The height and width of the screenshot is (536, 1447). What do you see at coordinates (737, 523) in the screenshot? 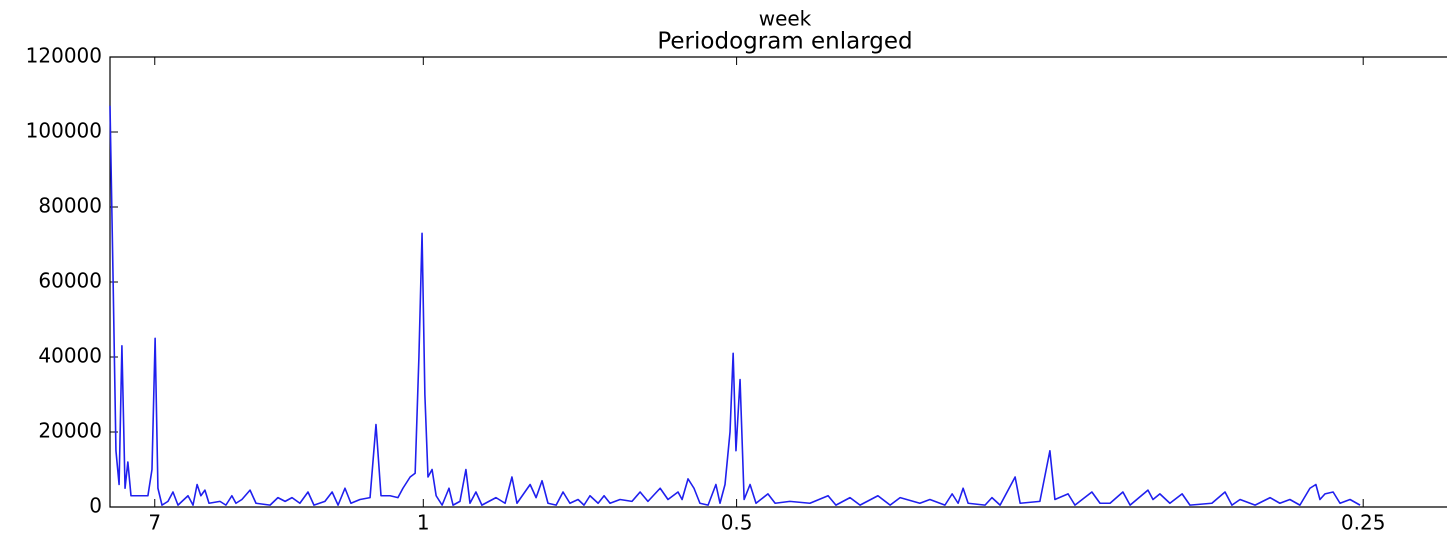
I see `x-tick-label: 0.5` at bounding box center [737, 523].